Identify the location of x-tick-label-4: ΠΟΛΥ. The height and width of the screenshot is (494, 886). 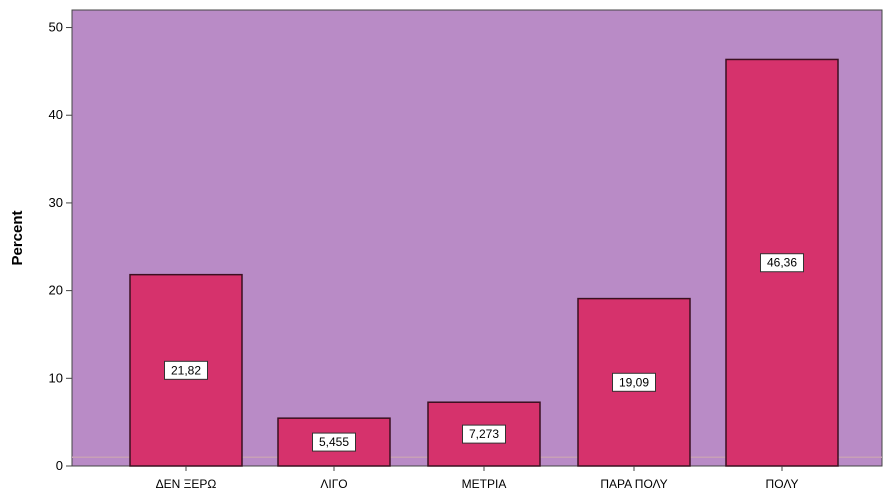
(782, 484).